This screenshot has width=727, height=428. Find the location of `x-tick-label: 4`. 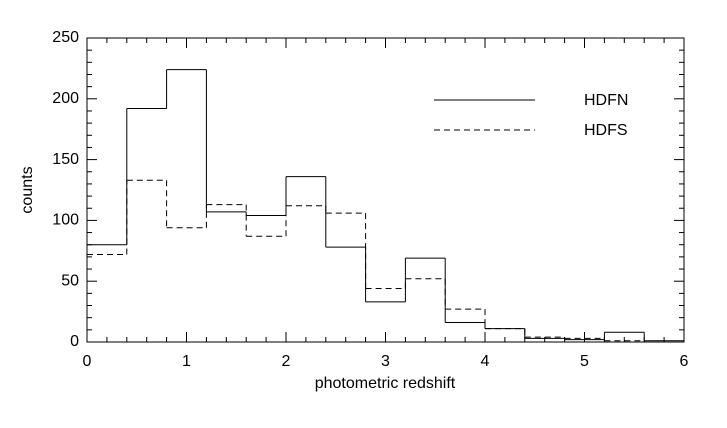

x-tick-label: 4 is located at coordinates (485, 361).